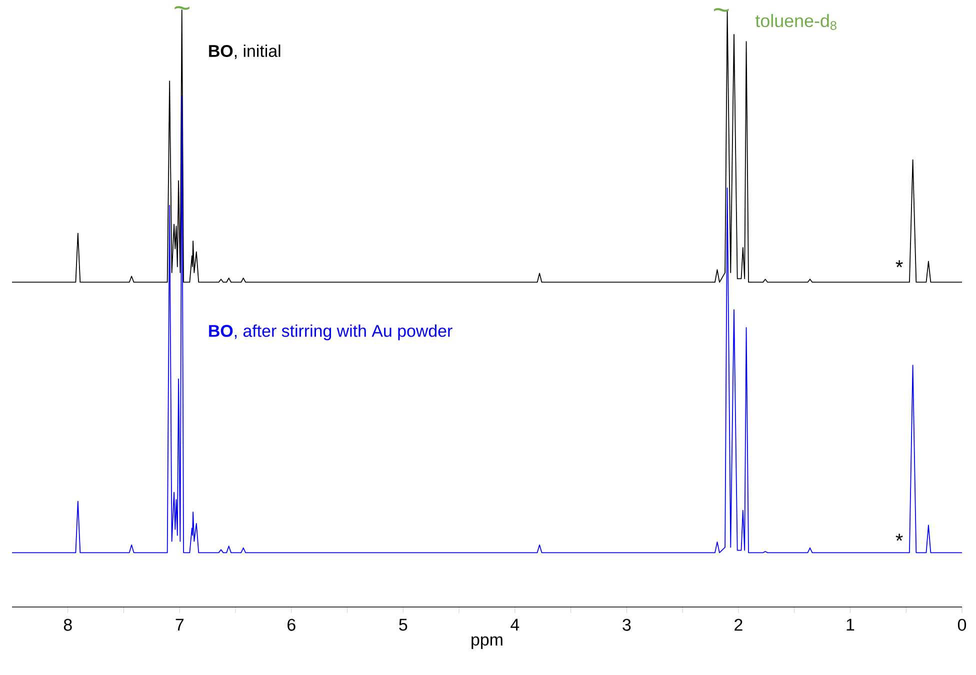 The height and width of the screenshot is (675, 976). Describe the element at coordinates (515, 624) in the screenshot. I see `x-tick-label: 4` at that location.